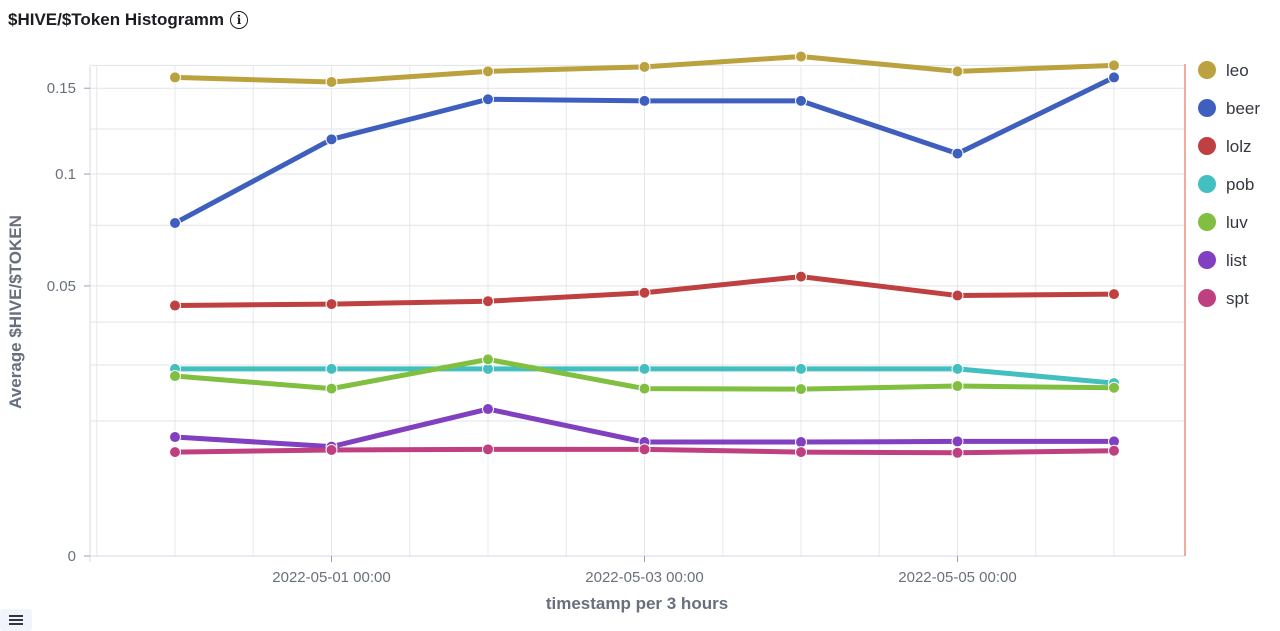 Image resolution: width=1280 pixels, height=631 pixels. What do you see at coordinates (15, 312) in the screenshot?
I see `y-axis-title: Average $HIVE/$TOKEN` at bounding box center [15, 312].